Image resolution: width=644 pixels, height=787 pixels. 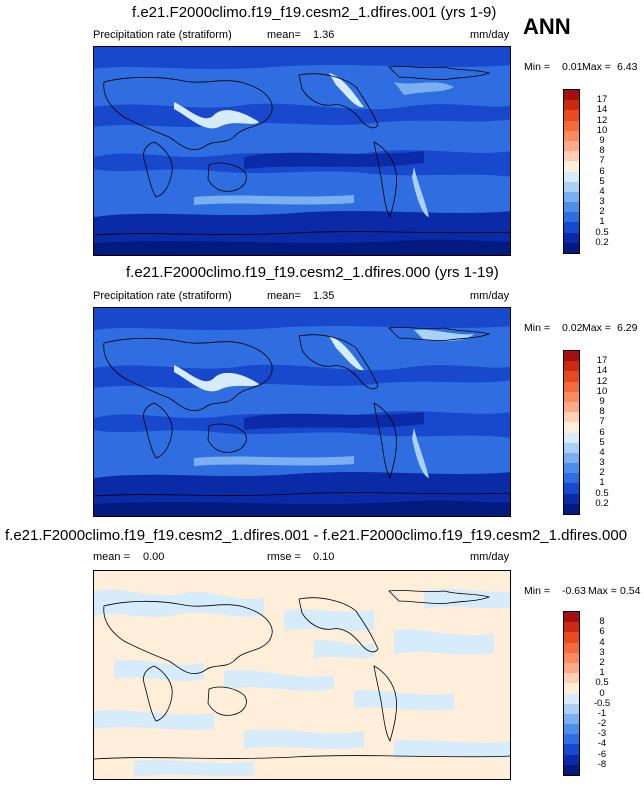 I want to click on panel-3-colorbar, so click(x=571, y=693).